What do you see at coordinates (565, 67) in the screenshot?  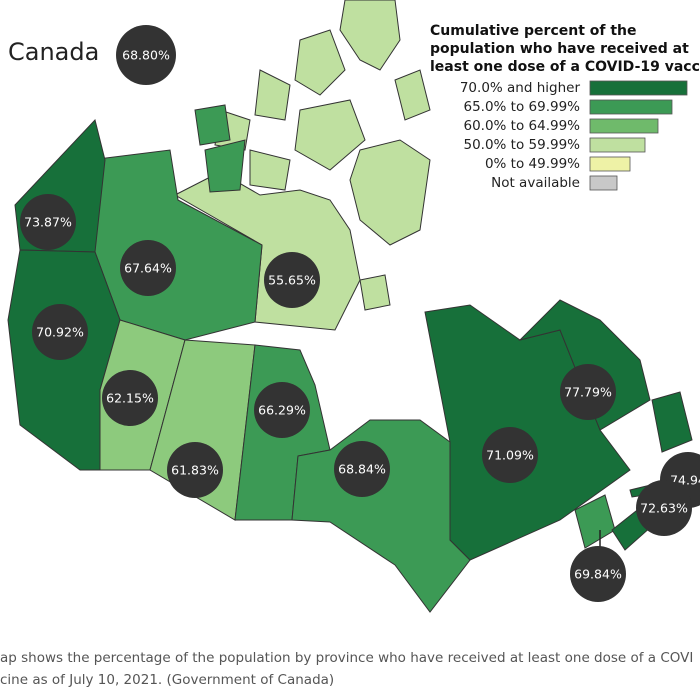 I see `legend-title: least one dose of a COVID-19 vacci` at bounding box center [565, 67].